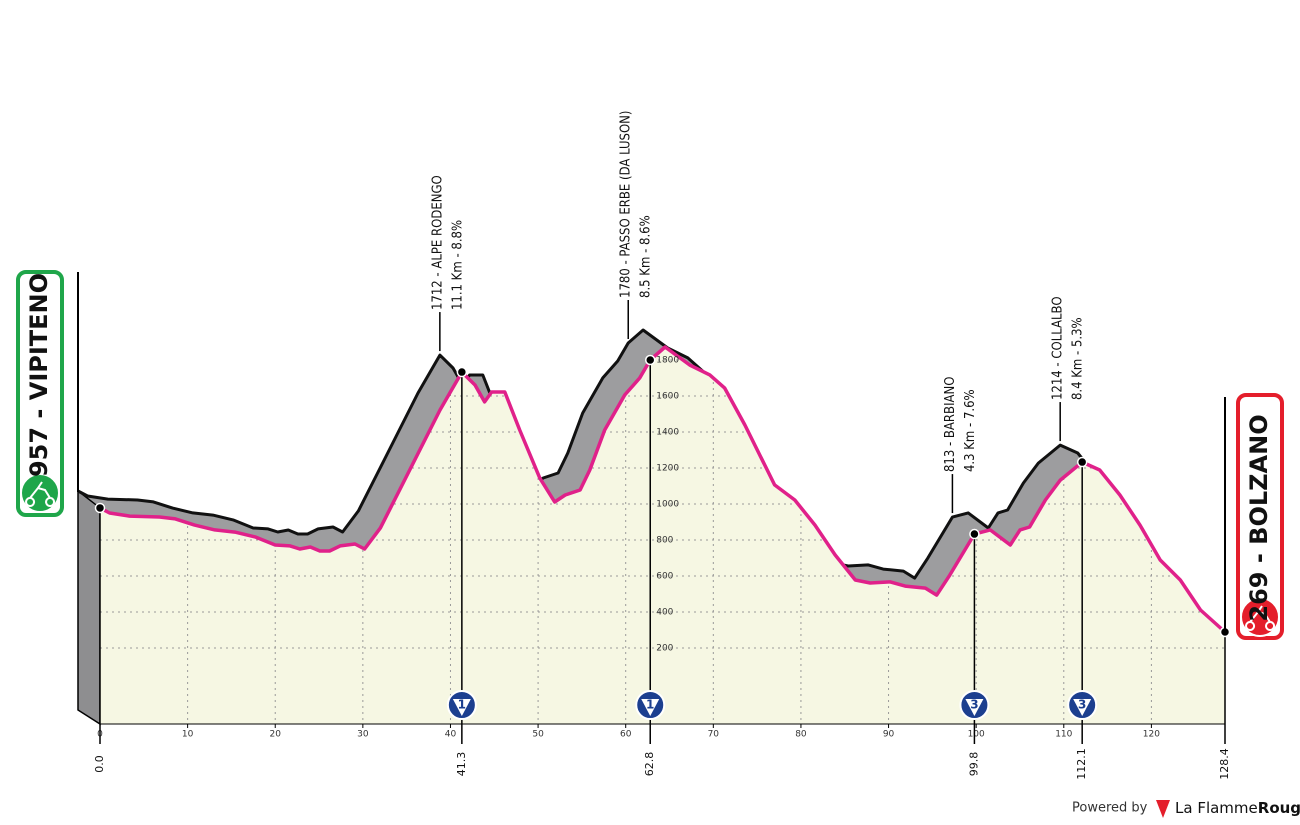  I want to click on km-mark-label: 62.8, so click(649, 764).